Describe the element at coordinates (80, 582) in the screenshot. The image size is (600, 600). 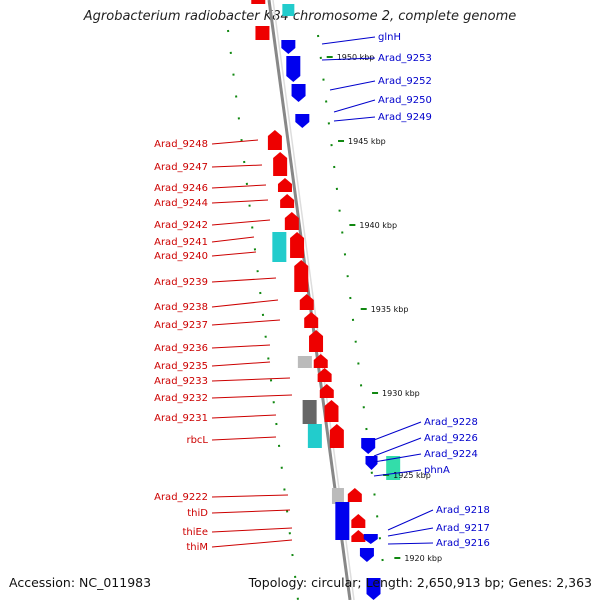
I see `accession-label: Accession: NC_011983` at that location.